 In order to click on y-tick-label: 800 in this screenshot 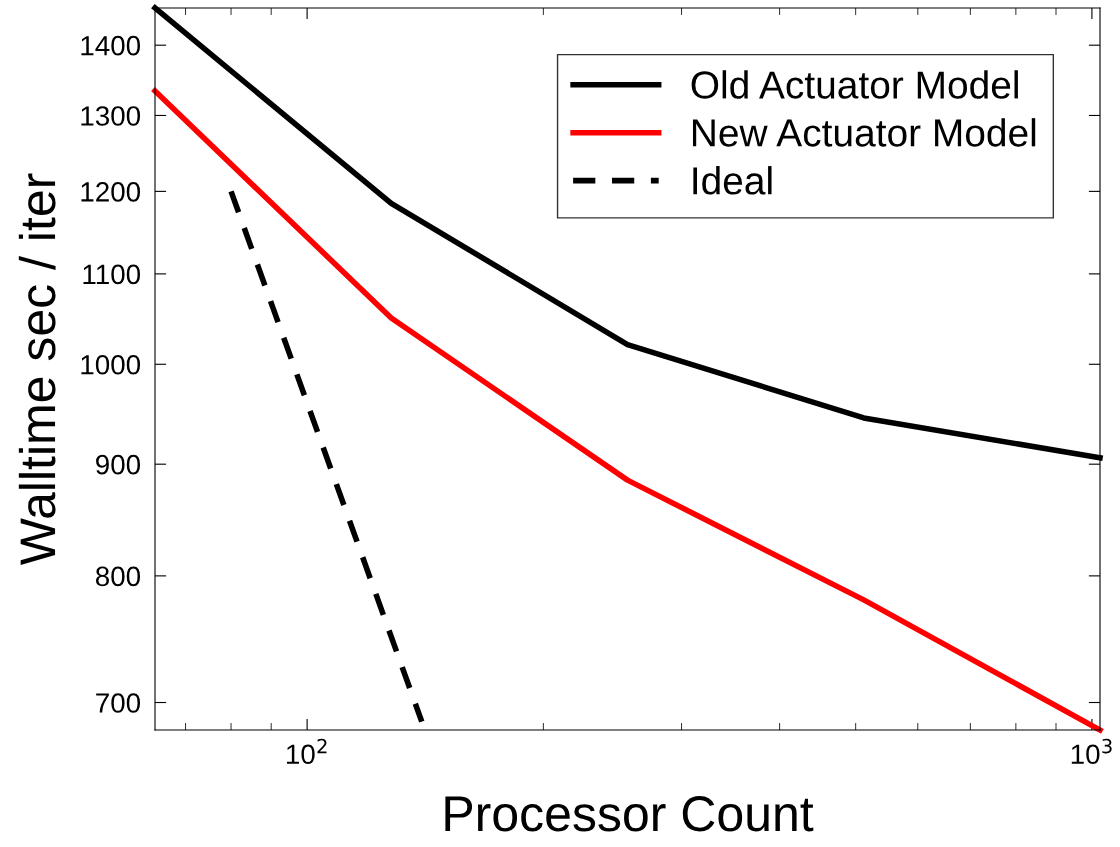, I will do `click(118, 576)`.